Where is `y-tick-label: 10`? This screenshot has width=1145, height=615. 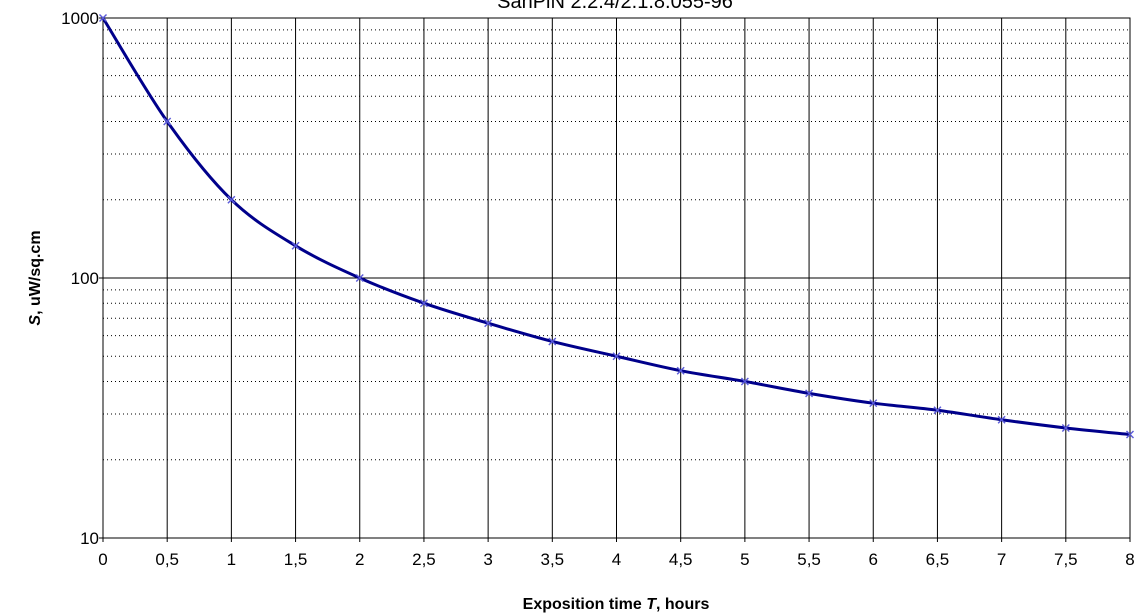 y-tick-label: 10 is located at coordinates (89, 538).